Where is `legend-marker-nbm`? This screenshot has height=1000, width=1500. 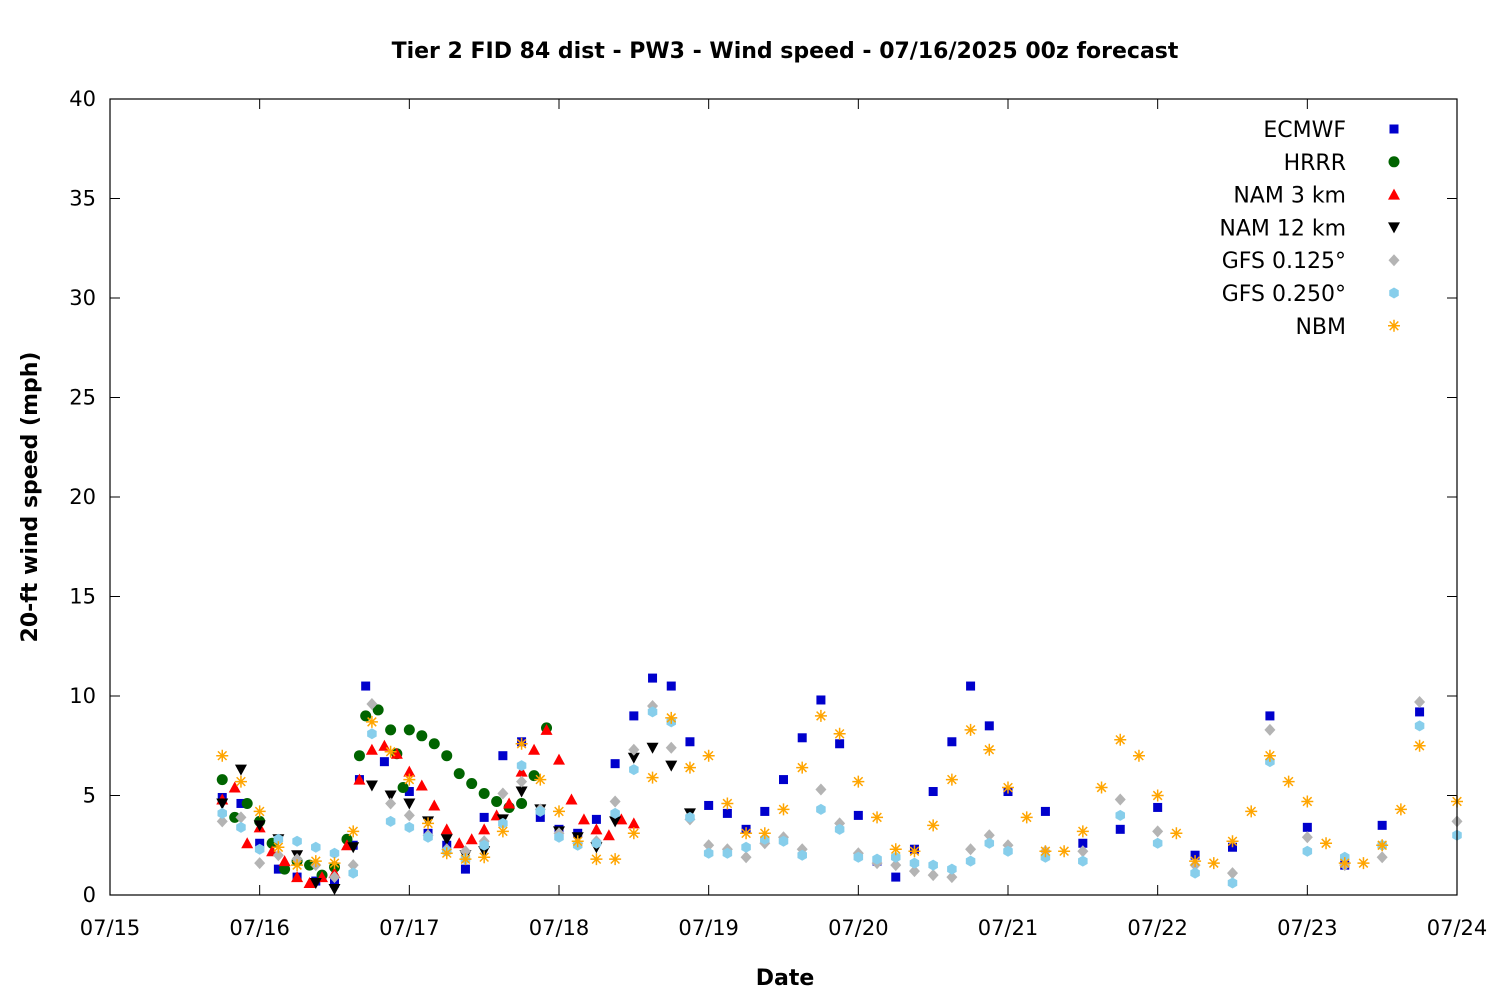 legend-marker-nbm is located at coordinates (1394, 325).